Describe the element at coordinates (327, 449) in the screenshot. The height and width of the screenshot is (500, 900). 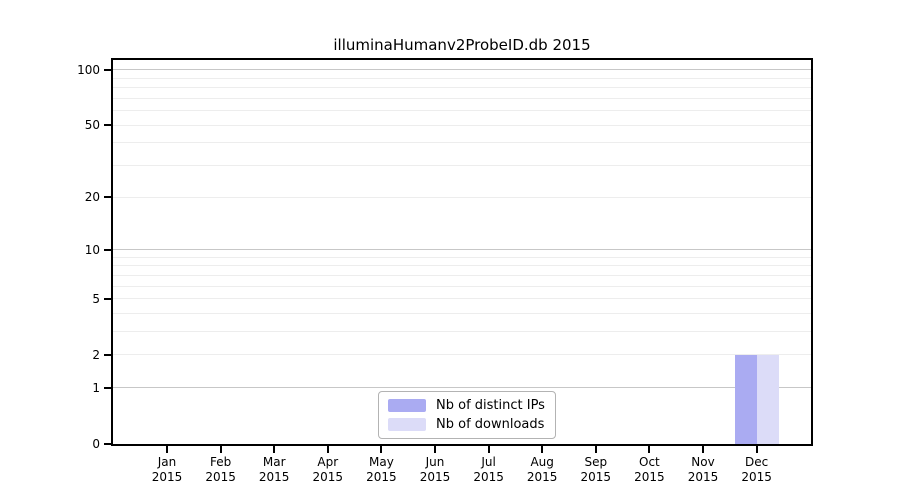
I see `x-tick-apr` at that location.